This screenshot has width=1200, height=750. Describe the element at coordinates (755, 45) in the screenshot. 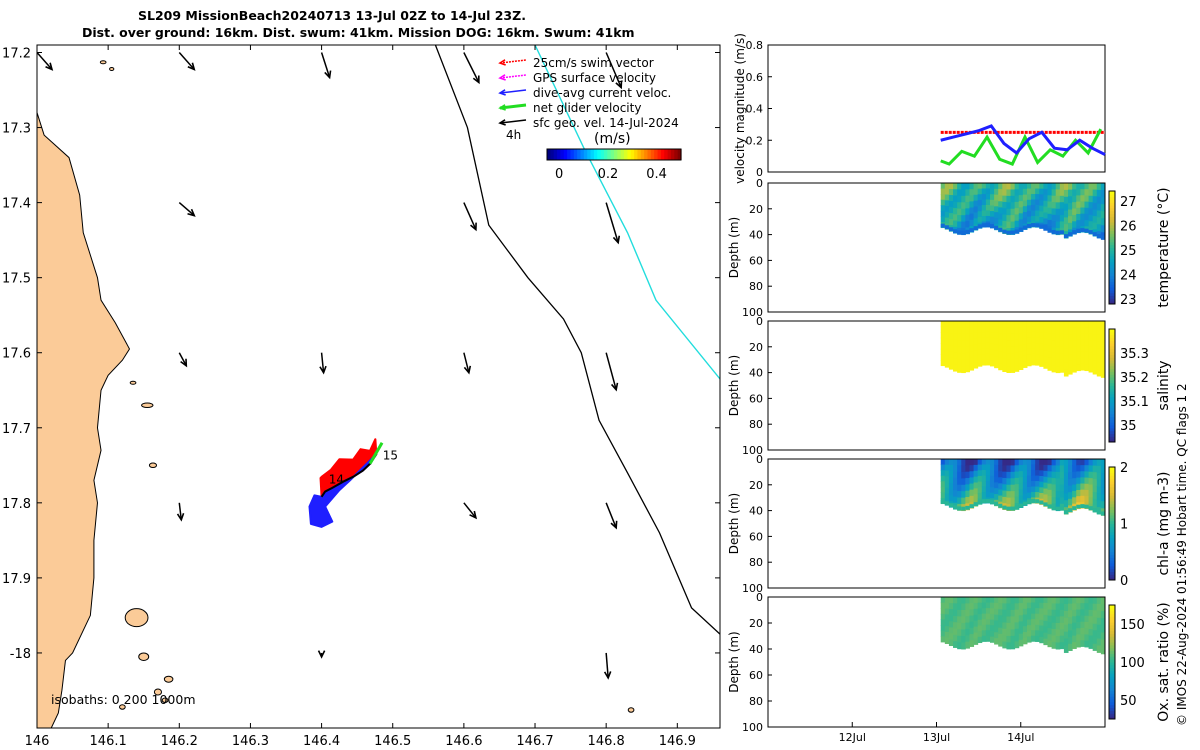

I see `y-tick-label: 0.8` at that location.